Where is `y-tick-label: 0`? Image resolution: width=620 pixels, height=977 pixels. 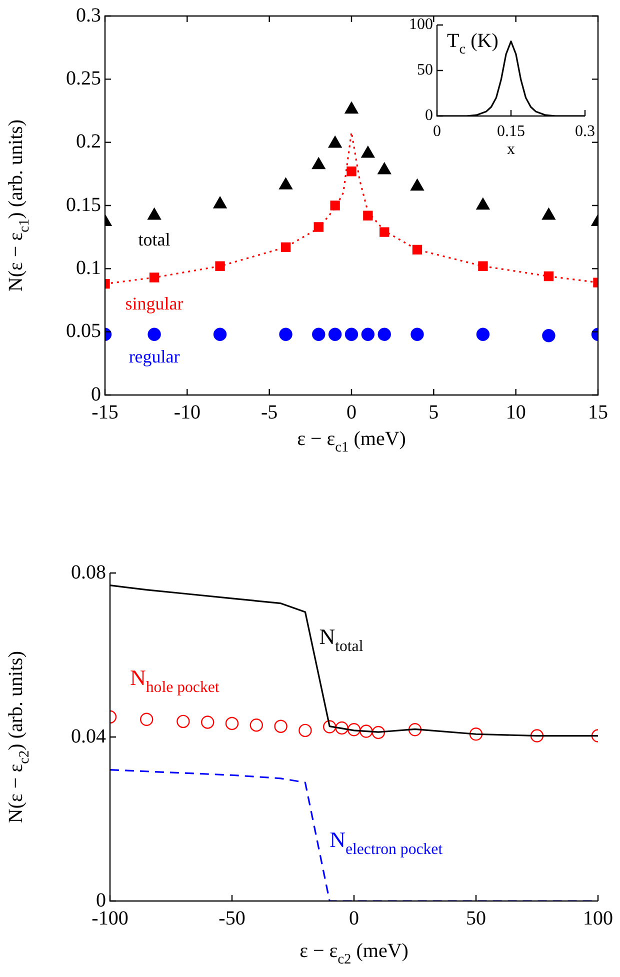
y-tick-label: 0 is located at coordinates (429, 115).